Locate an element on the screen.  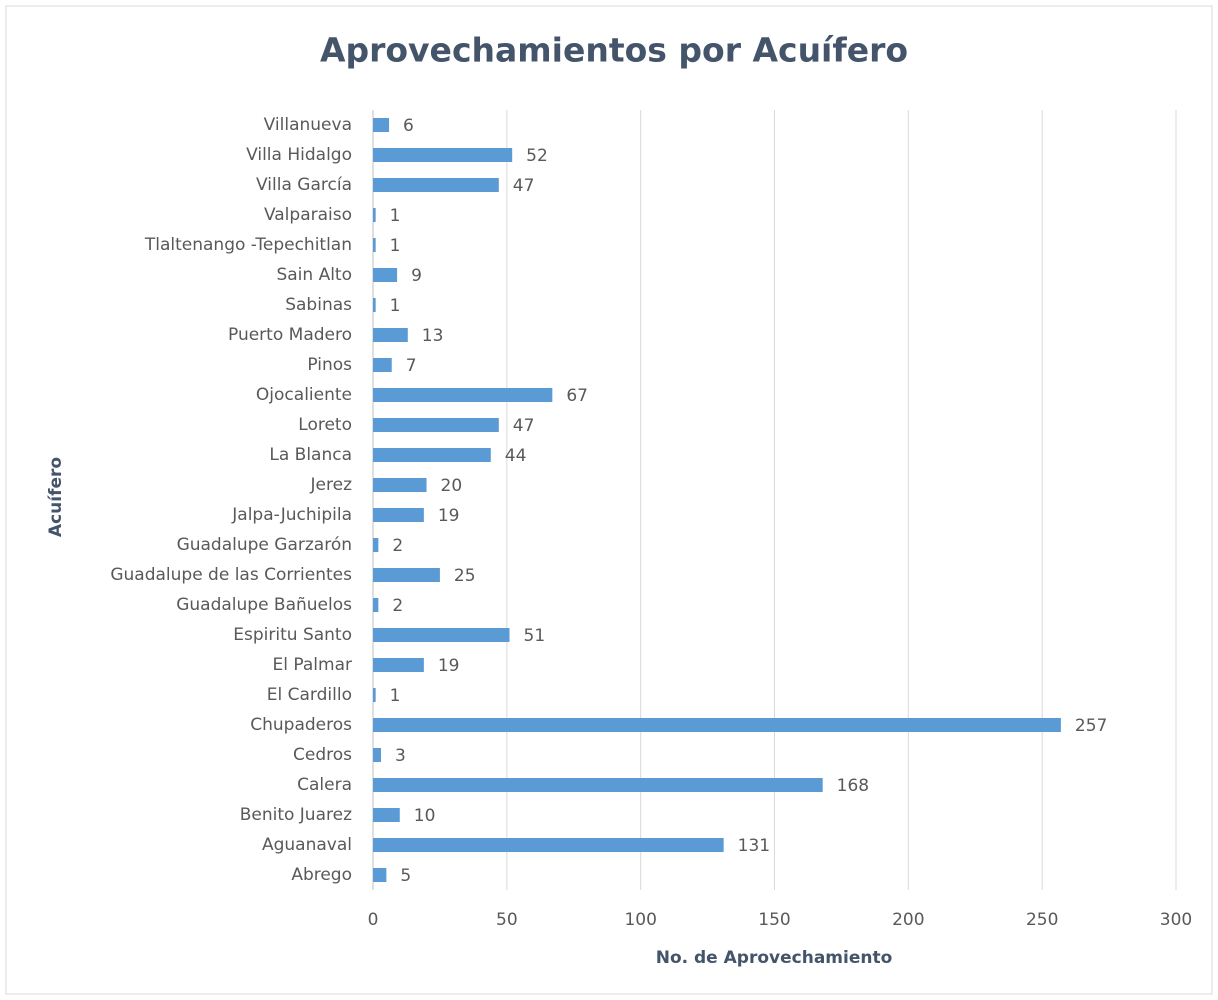
x-tick-label: 250 is located at coordinates (1042, 920).